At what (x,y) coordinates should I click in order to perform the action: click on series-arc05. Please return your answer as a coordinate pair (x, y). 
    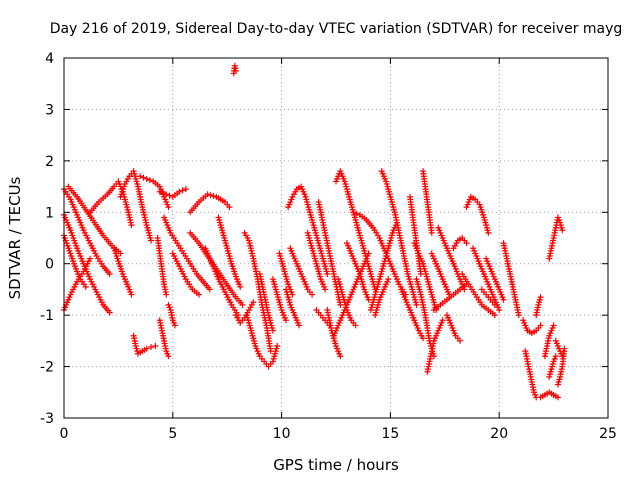
    Looking at the image, I should click on (94, 220).